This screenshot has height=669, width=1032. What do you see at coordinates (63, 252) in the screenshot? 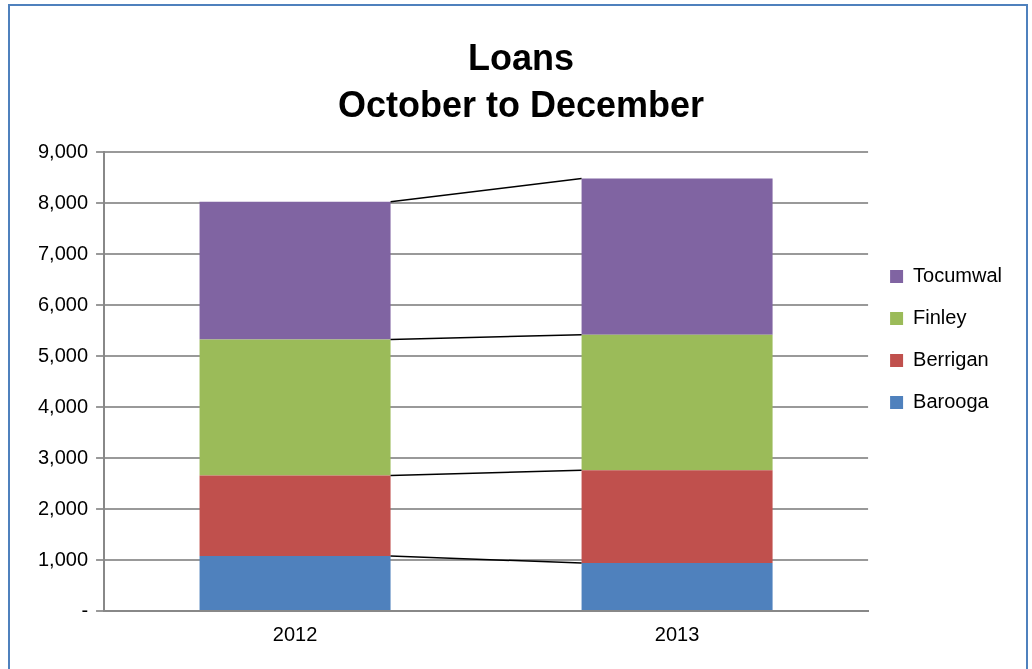
I see `y-tick-label: 7,000` at bounding box center [63, 252].